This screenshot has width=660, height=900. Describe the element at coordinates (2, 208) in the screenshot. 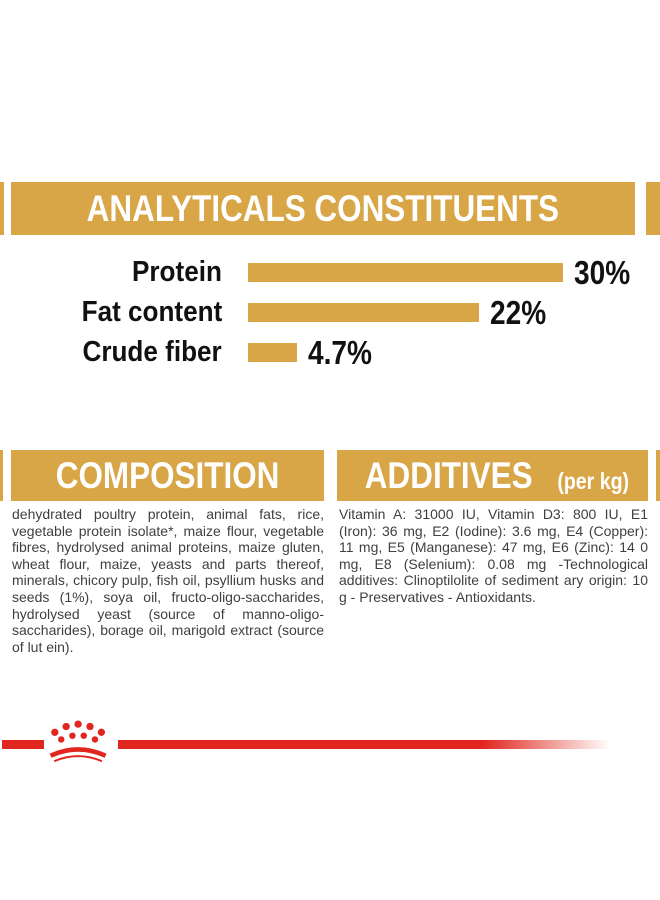

I see `gold-edge-sliver-left` at that location.